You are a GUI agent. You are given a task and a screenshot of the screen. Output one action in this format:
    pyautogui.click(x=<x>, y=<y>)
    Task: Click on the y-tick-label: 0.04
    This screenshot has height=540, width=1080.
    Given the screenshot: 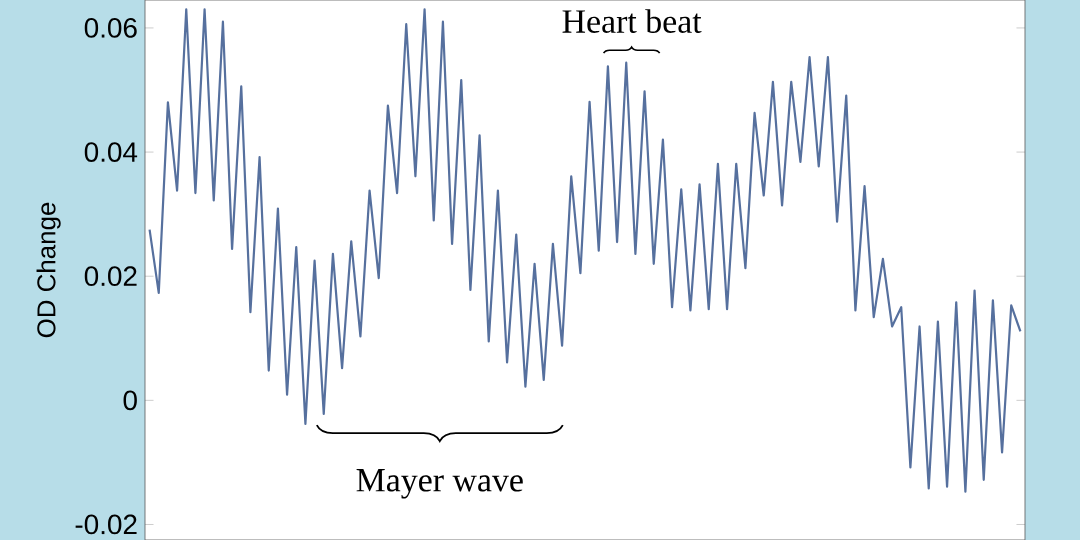 What is the action you would take?
    pyautogui.click(x=111, y=152)
    